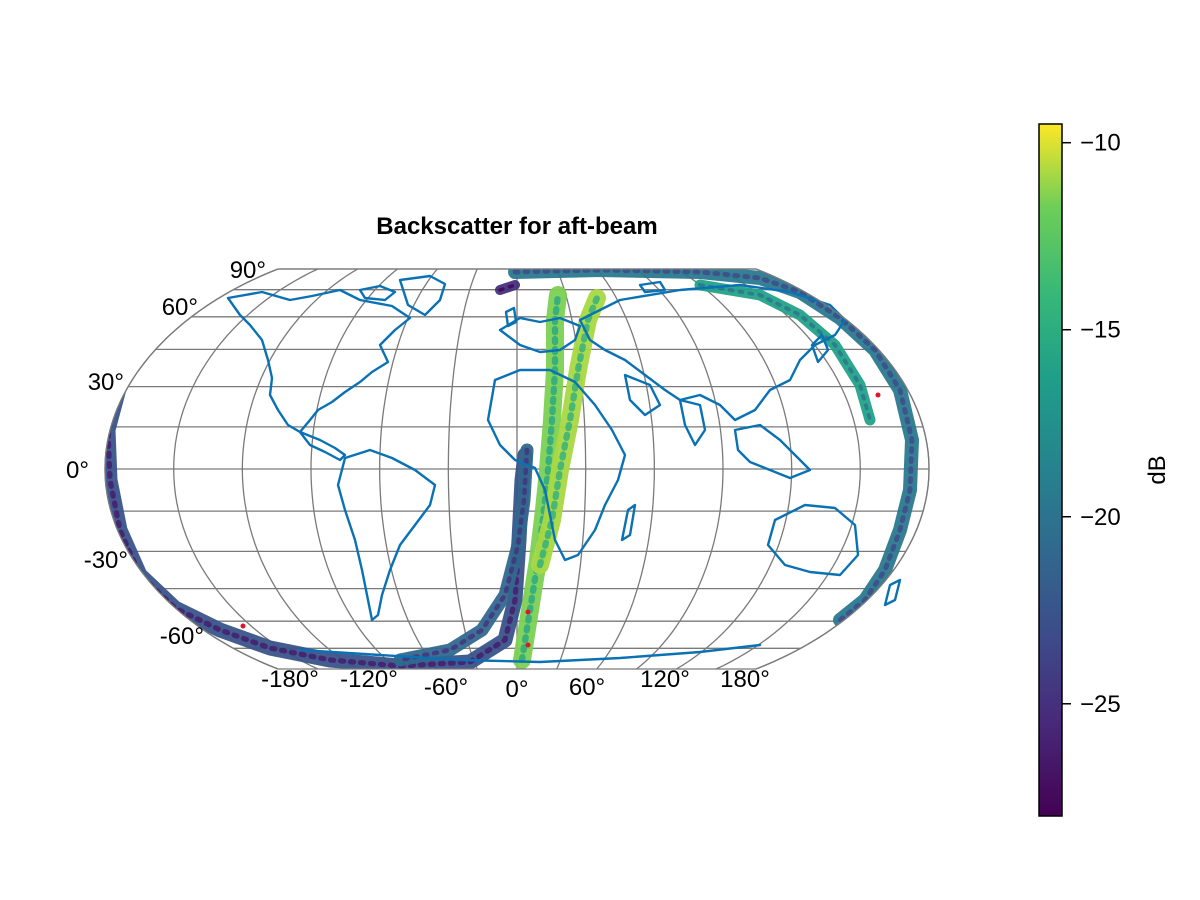 Image resolution: width=1200 pixels, height=900 pixels. I want to click on colorbar-tick-label: −10, so click(1100, 143).